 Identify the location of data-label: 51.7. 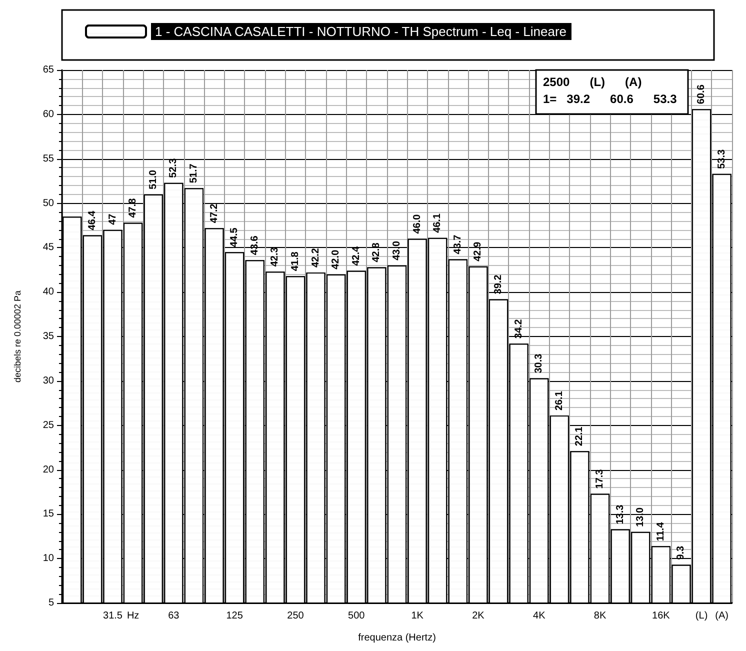
(194, 173).